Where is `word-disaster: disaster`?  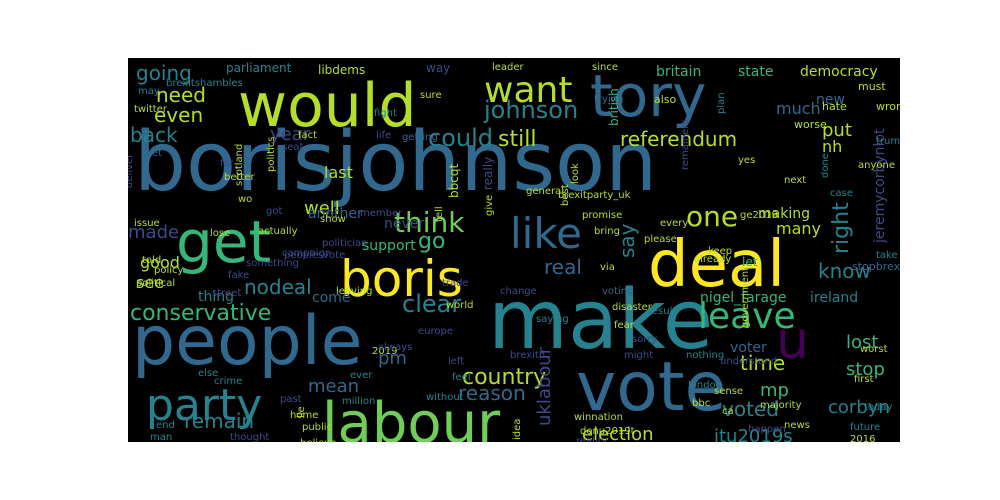
word-disaster: disaster is located at coordinates (632, 307).